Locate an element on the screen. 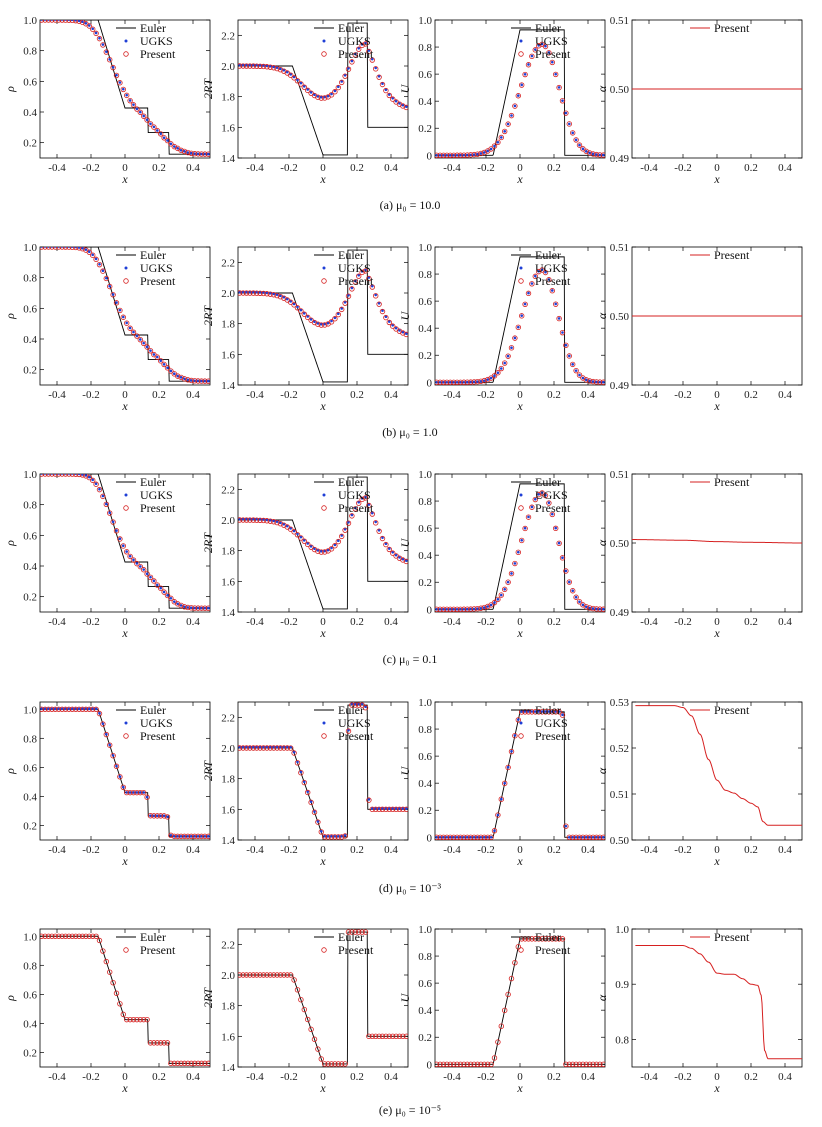 Image resolution: width=822 pixels, height=1127 pixels. y-tick-label: 0.50 is located at coordinates (620, 90).